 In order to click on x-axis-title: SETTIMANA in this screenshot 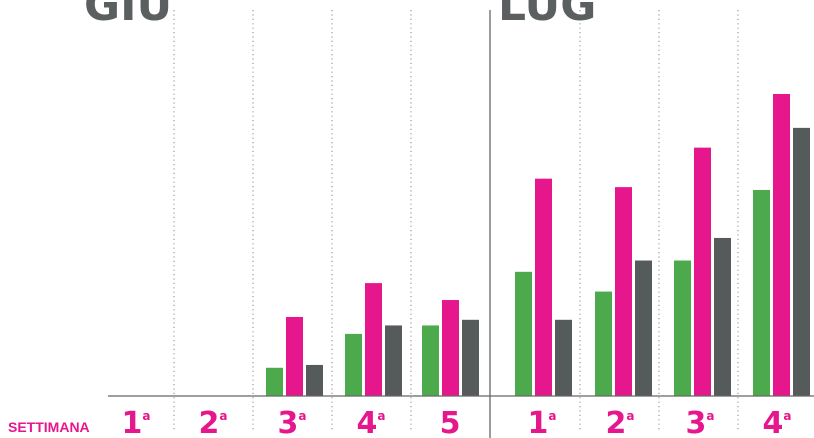, I will do `click(49, 427)`.